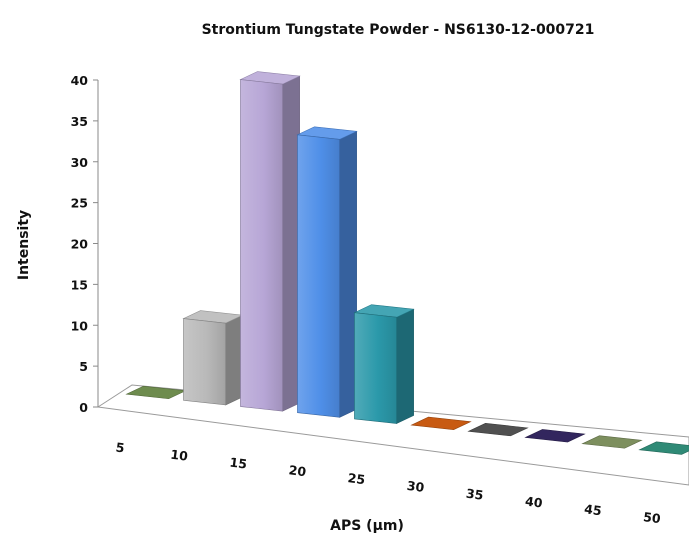  I want to click on y-tick-label: 10, so click(80, 325).